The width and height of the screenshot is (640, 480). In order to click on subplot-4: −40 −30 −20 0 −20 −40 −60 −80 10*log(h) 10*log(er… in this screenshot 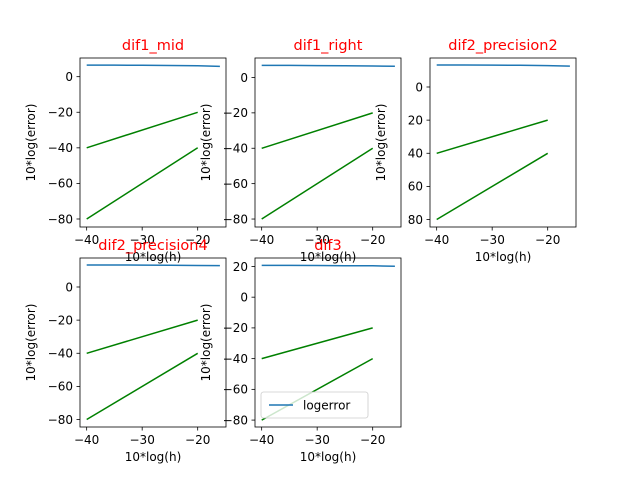, I will do `click(125, 351)`.